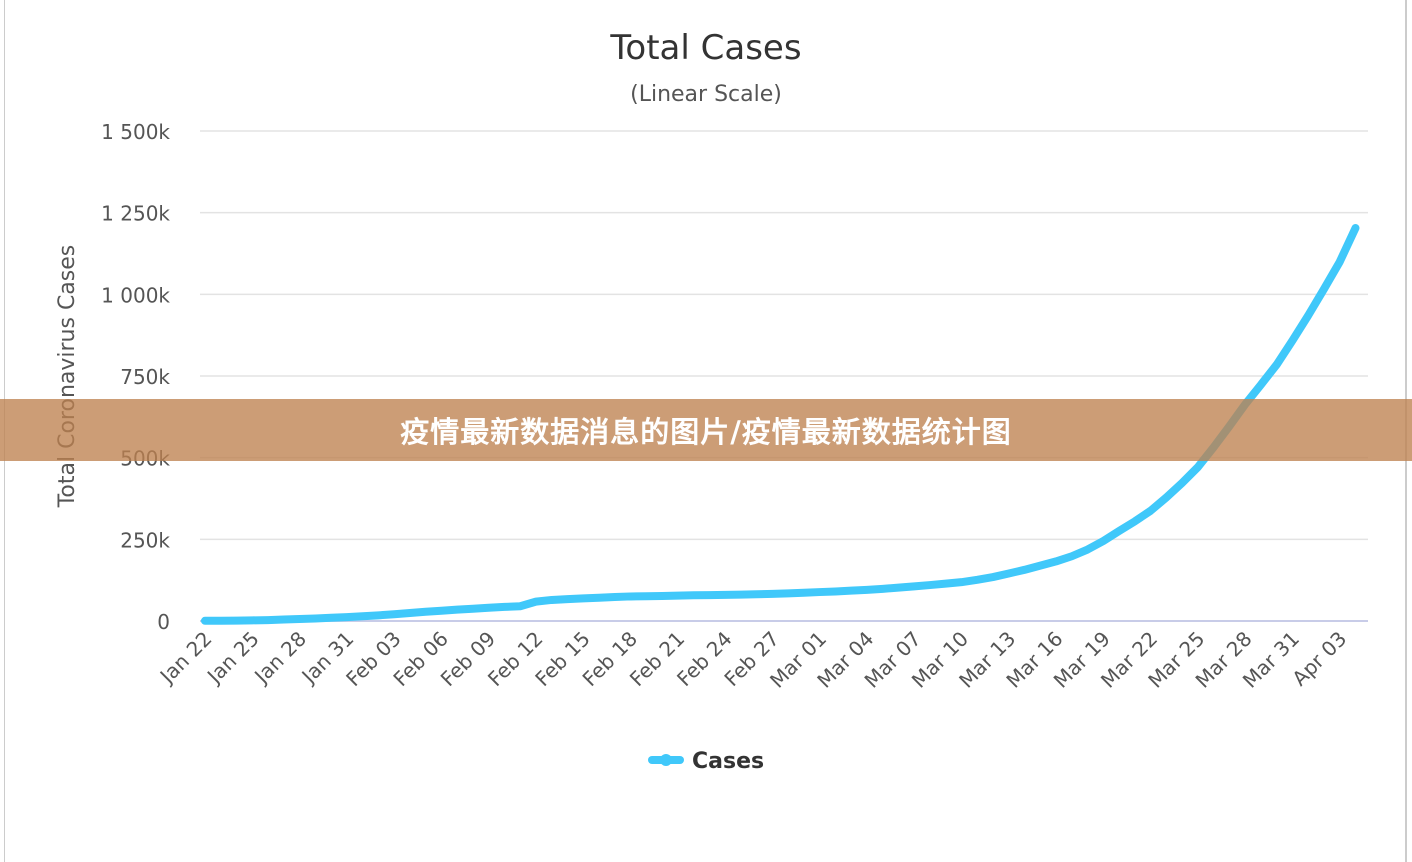 This screenshot has width=1412, height=862. What do you see at coordinates (163, 622) in the screenshot?
I see `y-tick-label: 0` at bounding box center [163, 622].